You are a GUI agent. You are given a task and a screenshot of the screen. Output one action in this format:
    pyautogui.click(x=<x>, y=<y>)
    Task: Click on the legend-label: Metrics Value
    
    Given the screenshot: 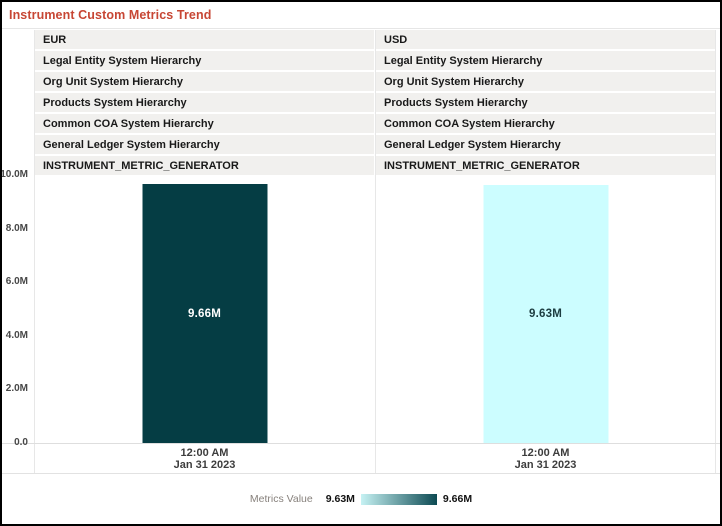 What is the action you would take?
    pyautogui.click(x=281, y=499)
    